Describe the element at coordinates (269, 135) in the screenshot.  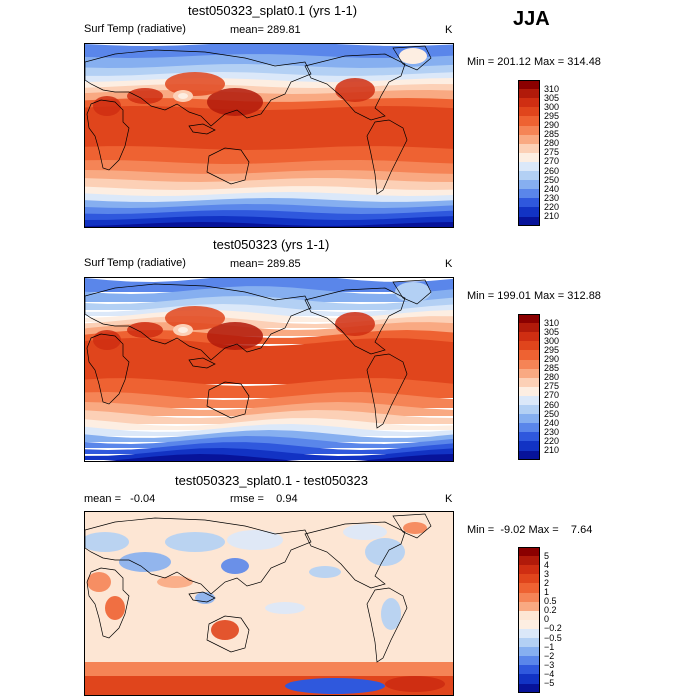
I see `panel1-map` at that location.